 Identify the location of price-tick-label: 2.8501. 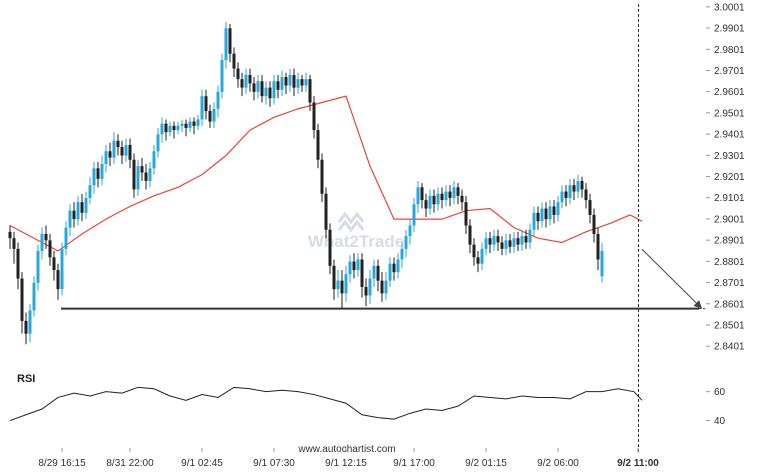
(729, 325).